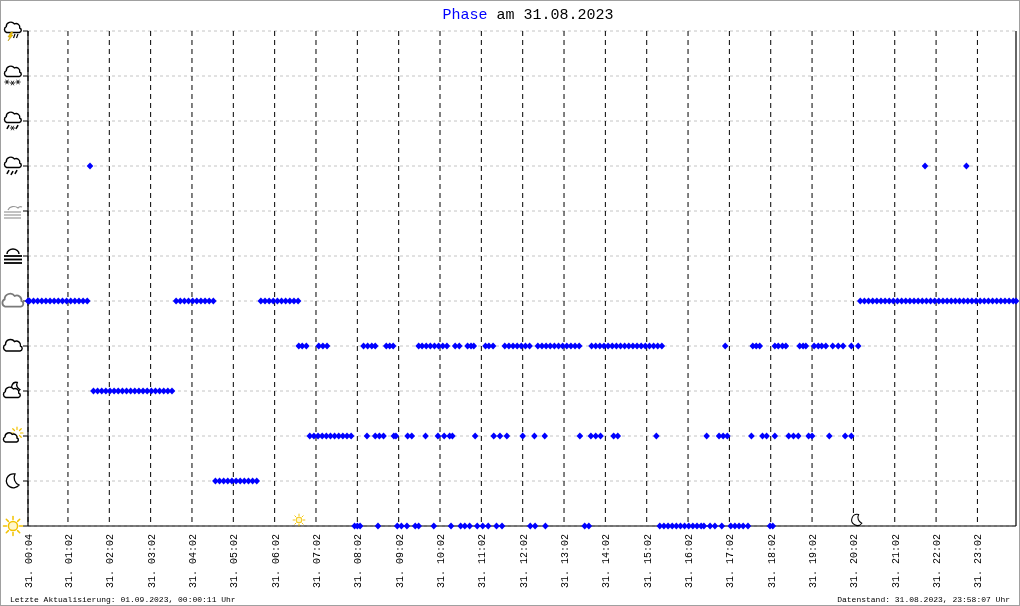 Image resolution: width=1020 pixels, height=606 pixels. Describe the element at coordinates (528, 15) in the screenshot. I see `chart-title: Phase am 31.08.2023` at that location.